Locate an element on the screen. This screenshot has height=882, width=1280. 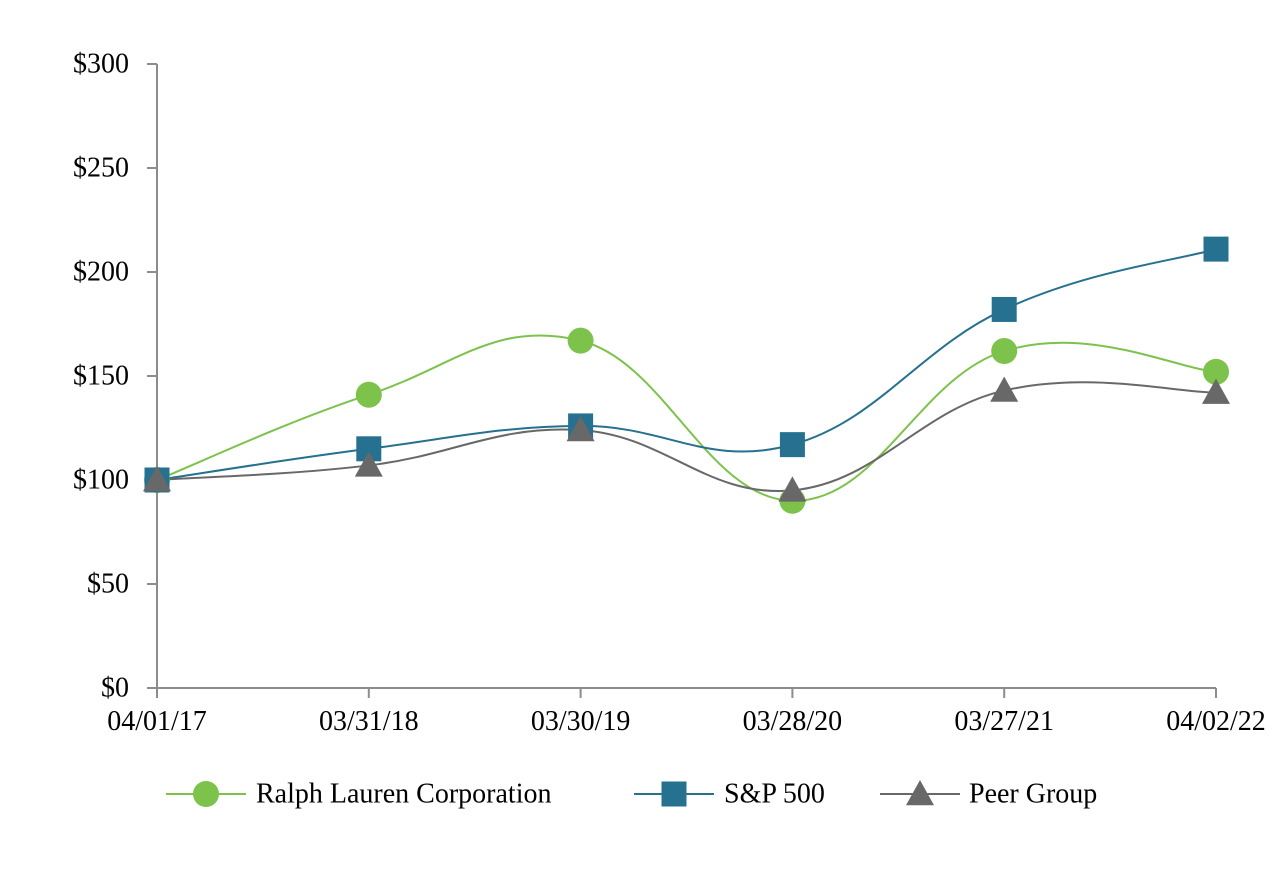
x-tick-label: 03/31/18 is located at coordinates (369, 721).